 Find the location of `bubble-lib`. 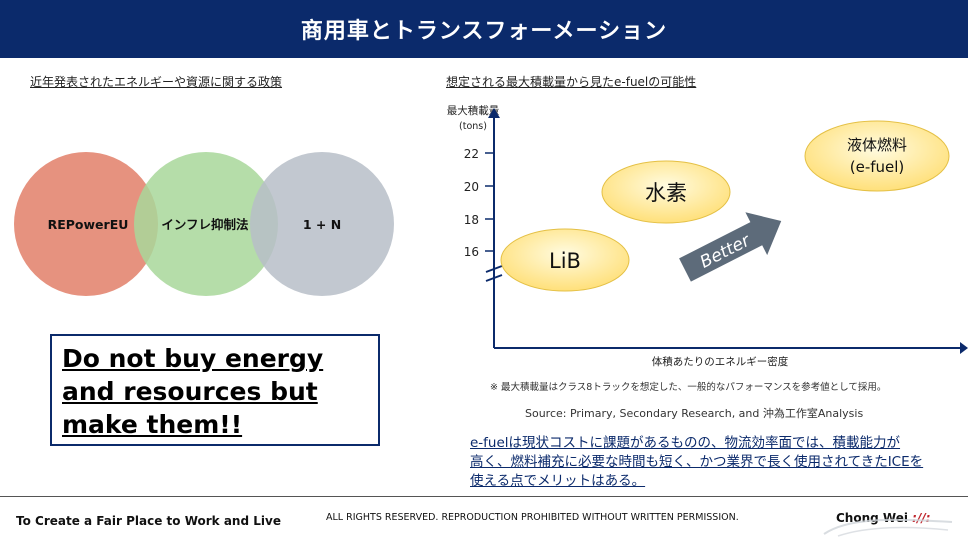

bubble-lib is located at coordinates (565, 260).